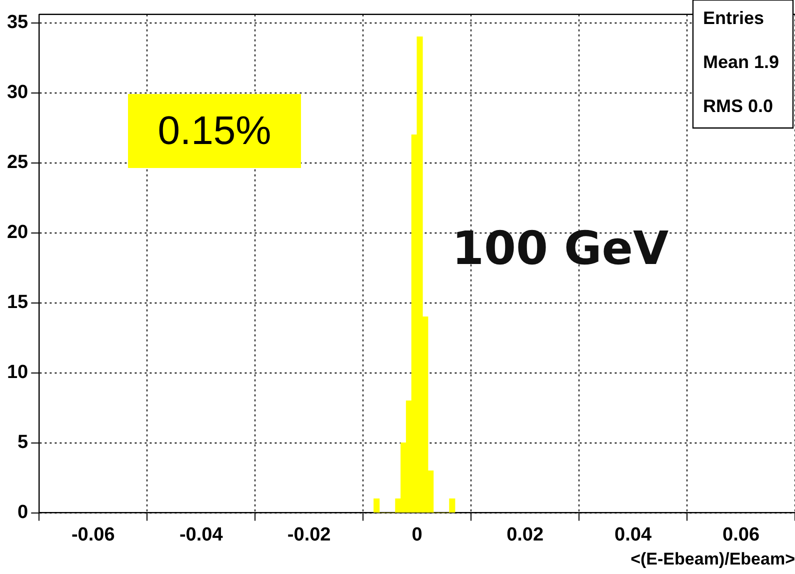 The width and height of the screenshot is (795, 574). Describe the element at coordinates (309, 535) in the screenshot. I see `x-tick-label: -0.02` at that location.